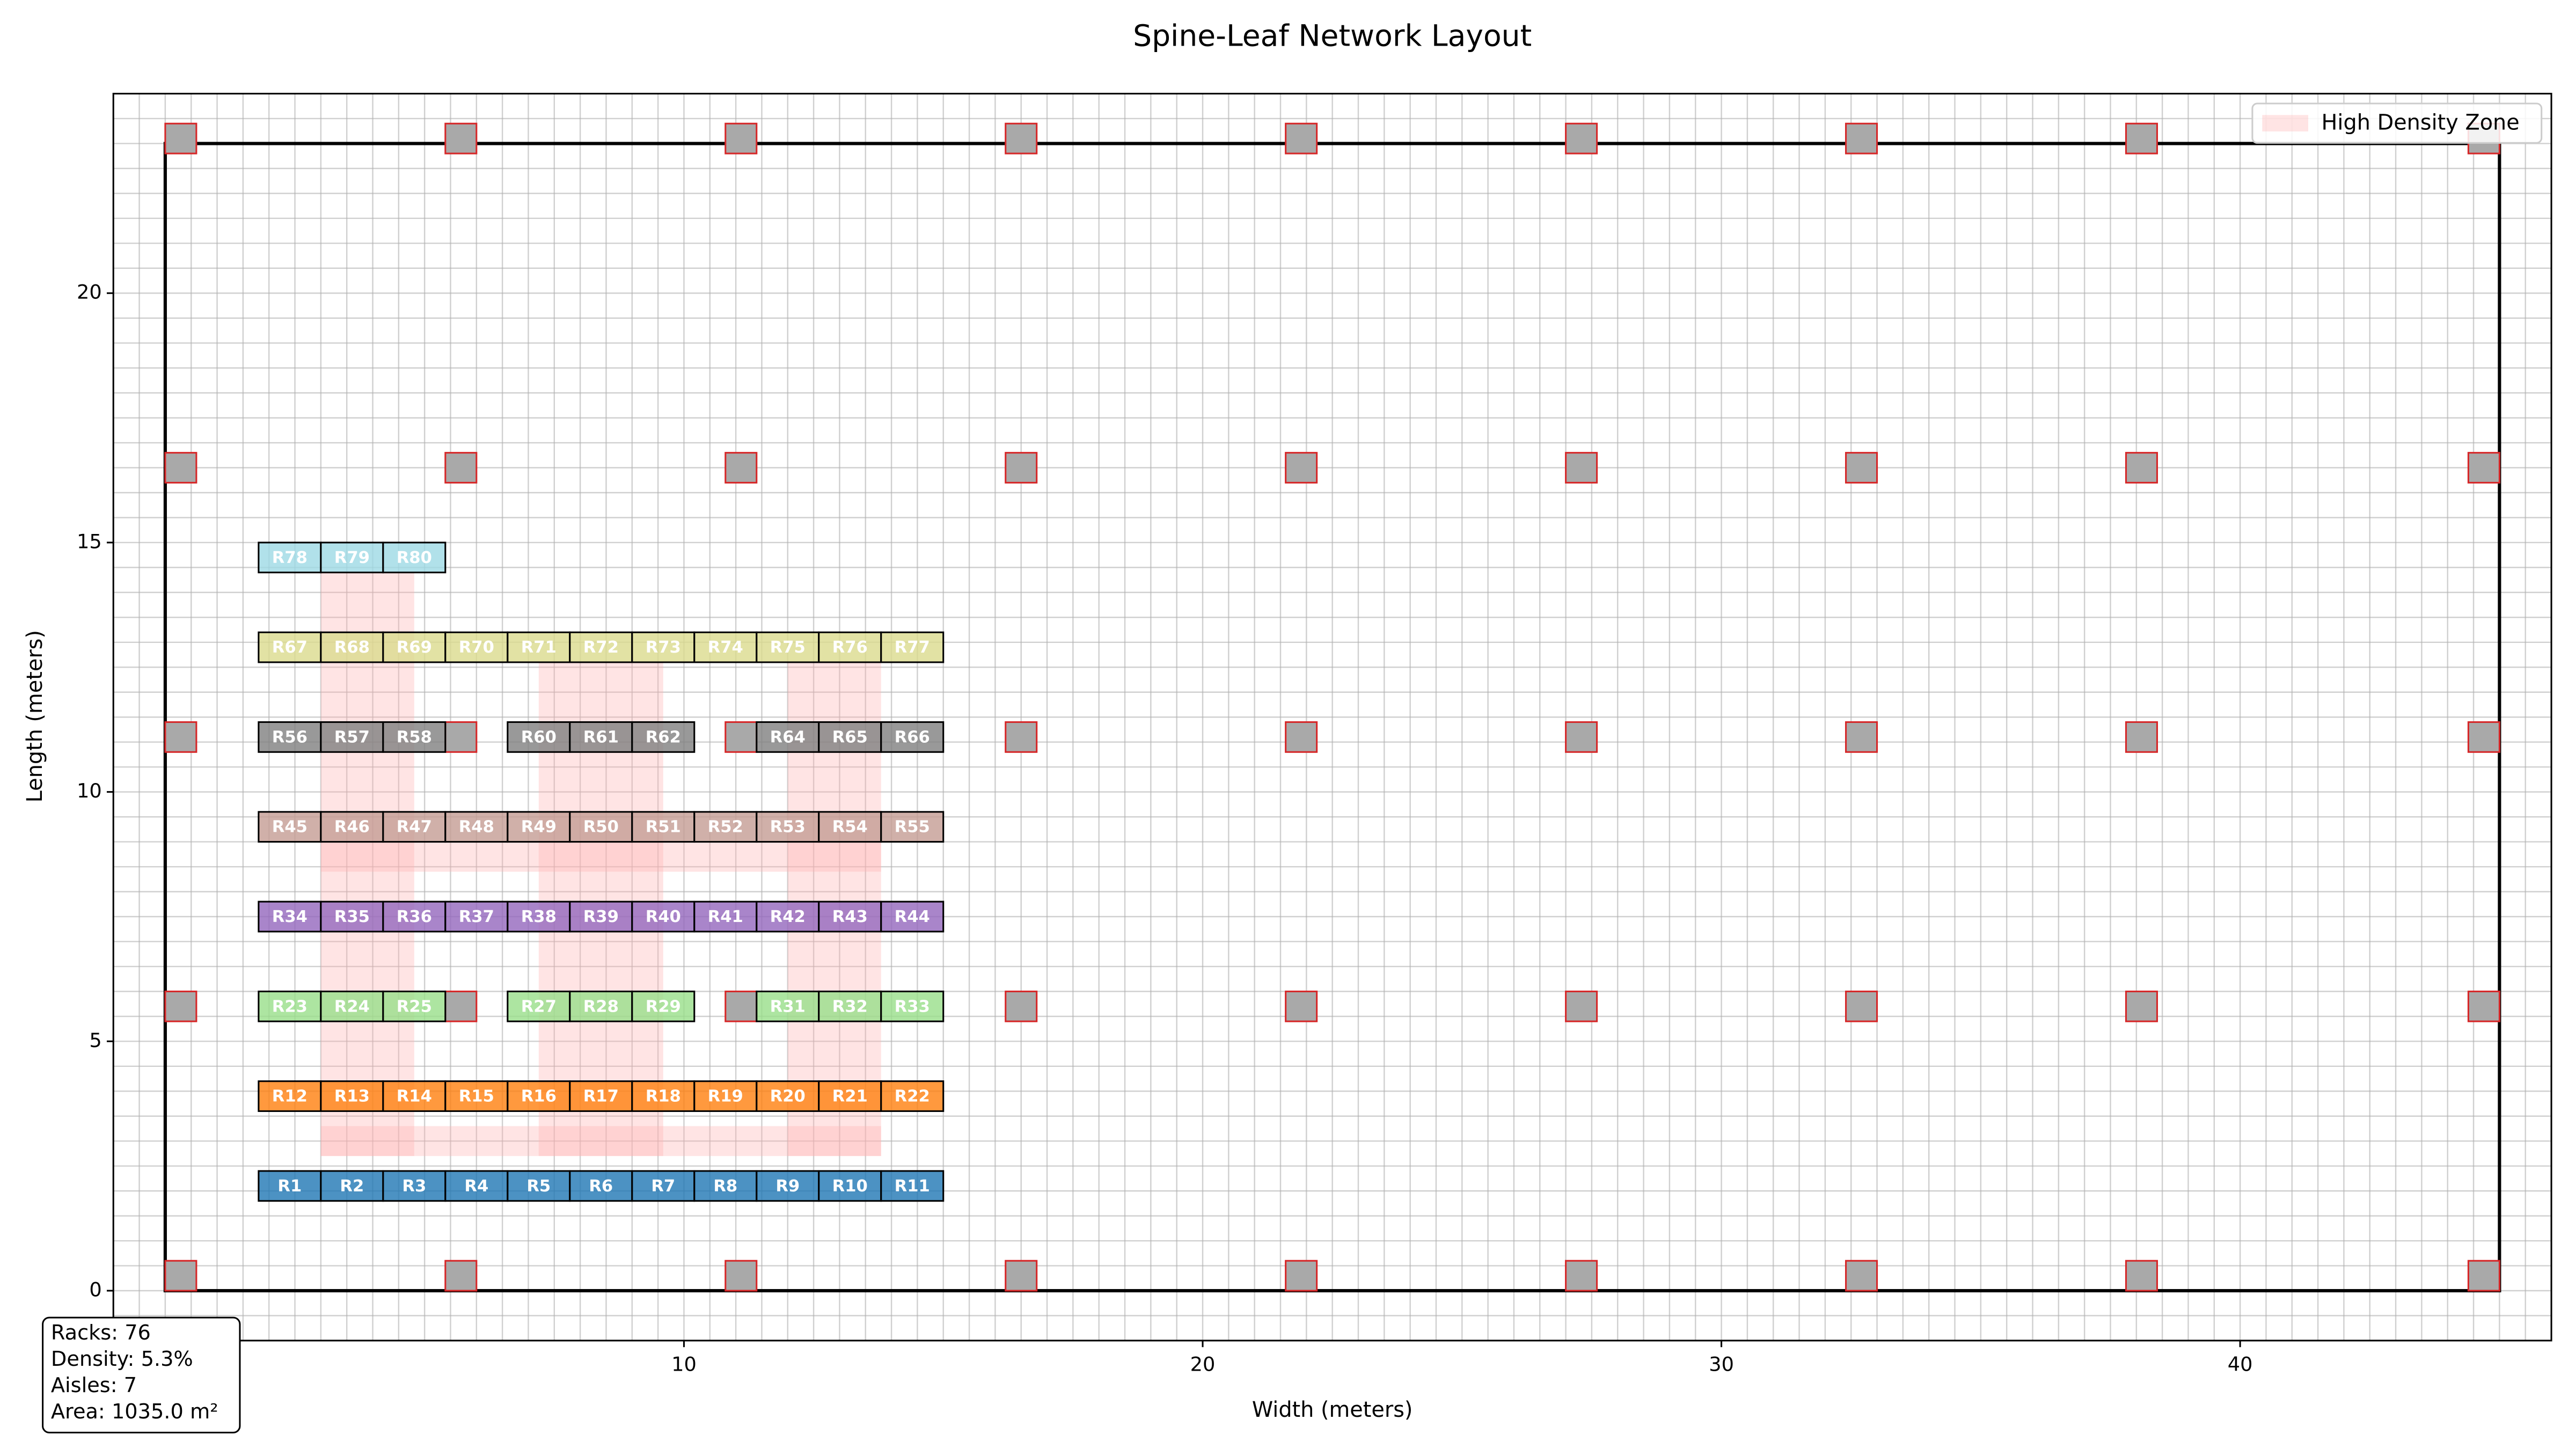 This screenshot has height=1449, width=2576. Describe the element at coordinates (725, 1186) in the screenshot. I see `rack-label: R8` at that location.